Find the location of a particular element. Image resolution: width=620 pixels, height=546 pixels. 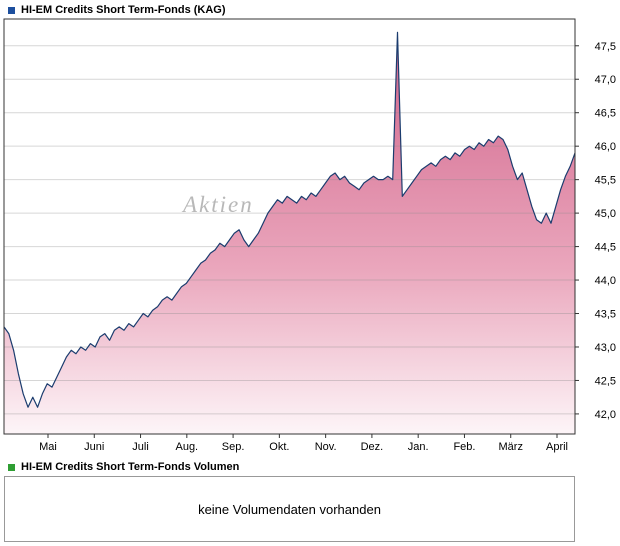

volume-chart-title: HI-EM Credits Short Term-Fonds Volumen is located at coordinates (130, 467).